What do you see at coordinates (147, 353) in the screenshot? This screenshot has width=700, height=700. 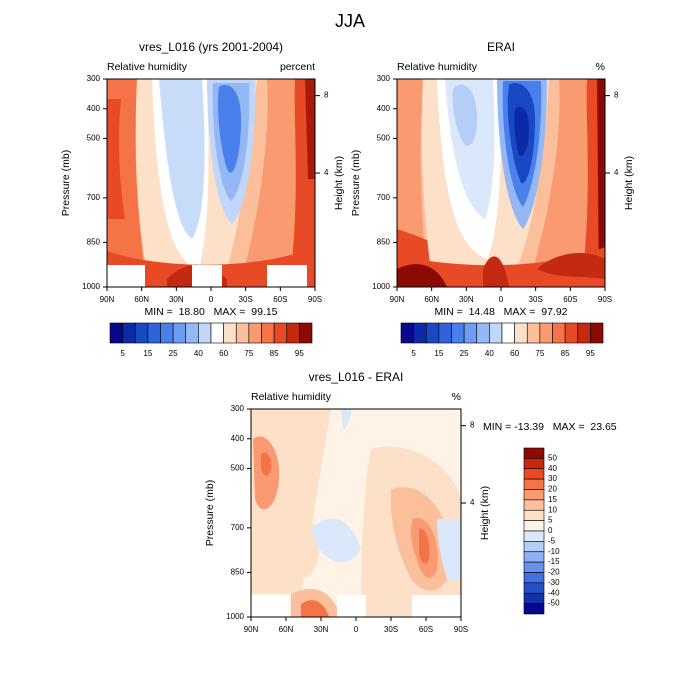 I see `colorbar-label: 15` at bounding box center [147, 353].